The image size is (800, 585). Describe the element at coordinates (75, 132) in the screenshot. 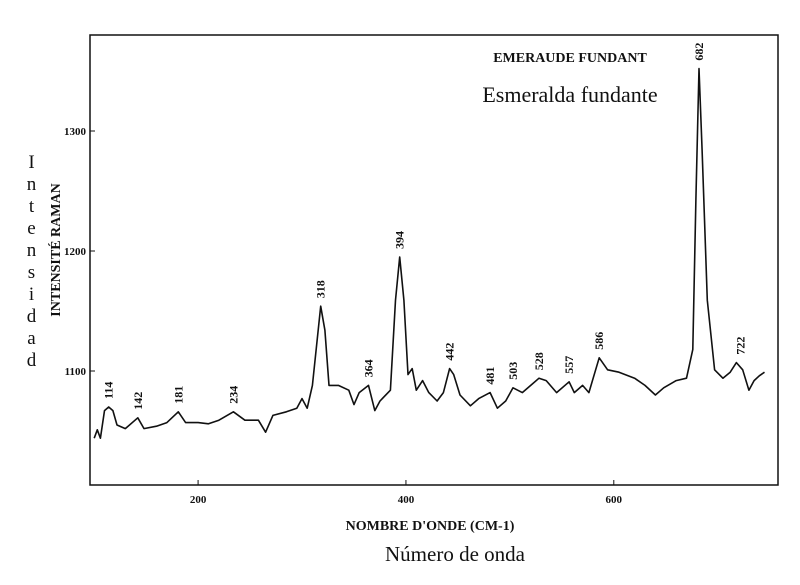

I see `y-tick-label: 1300` at that location.